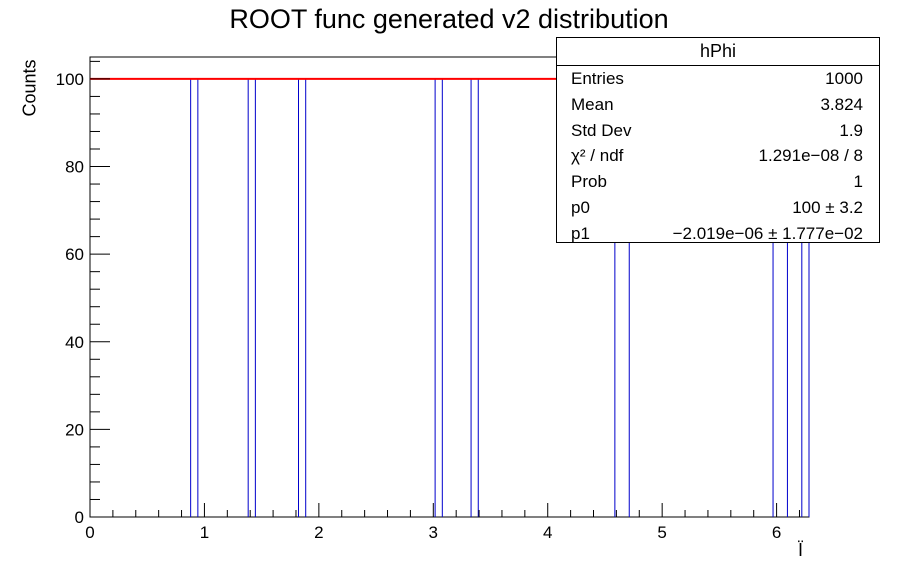 This screenshot has width=898, height=574. What do you see at coordinates (661, 532) in the screenshot?
I see `x-tick-label: 5` at bounding box center [661, 532].